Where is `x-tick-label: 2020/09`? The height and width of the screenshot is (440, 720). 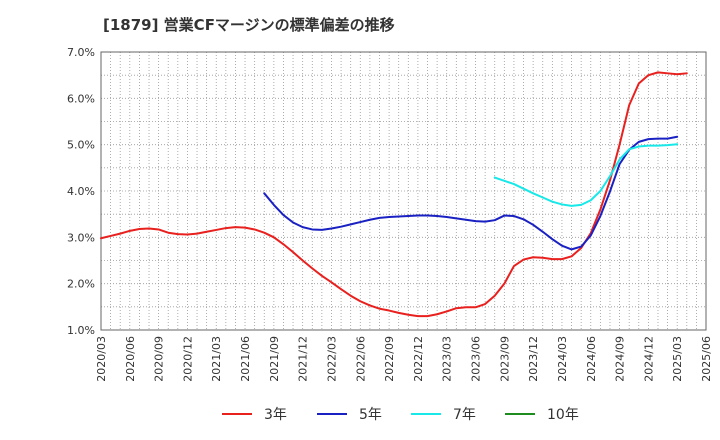 x-tick-label: 2020/09 is located at coordinates (159, 359).